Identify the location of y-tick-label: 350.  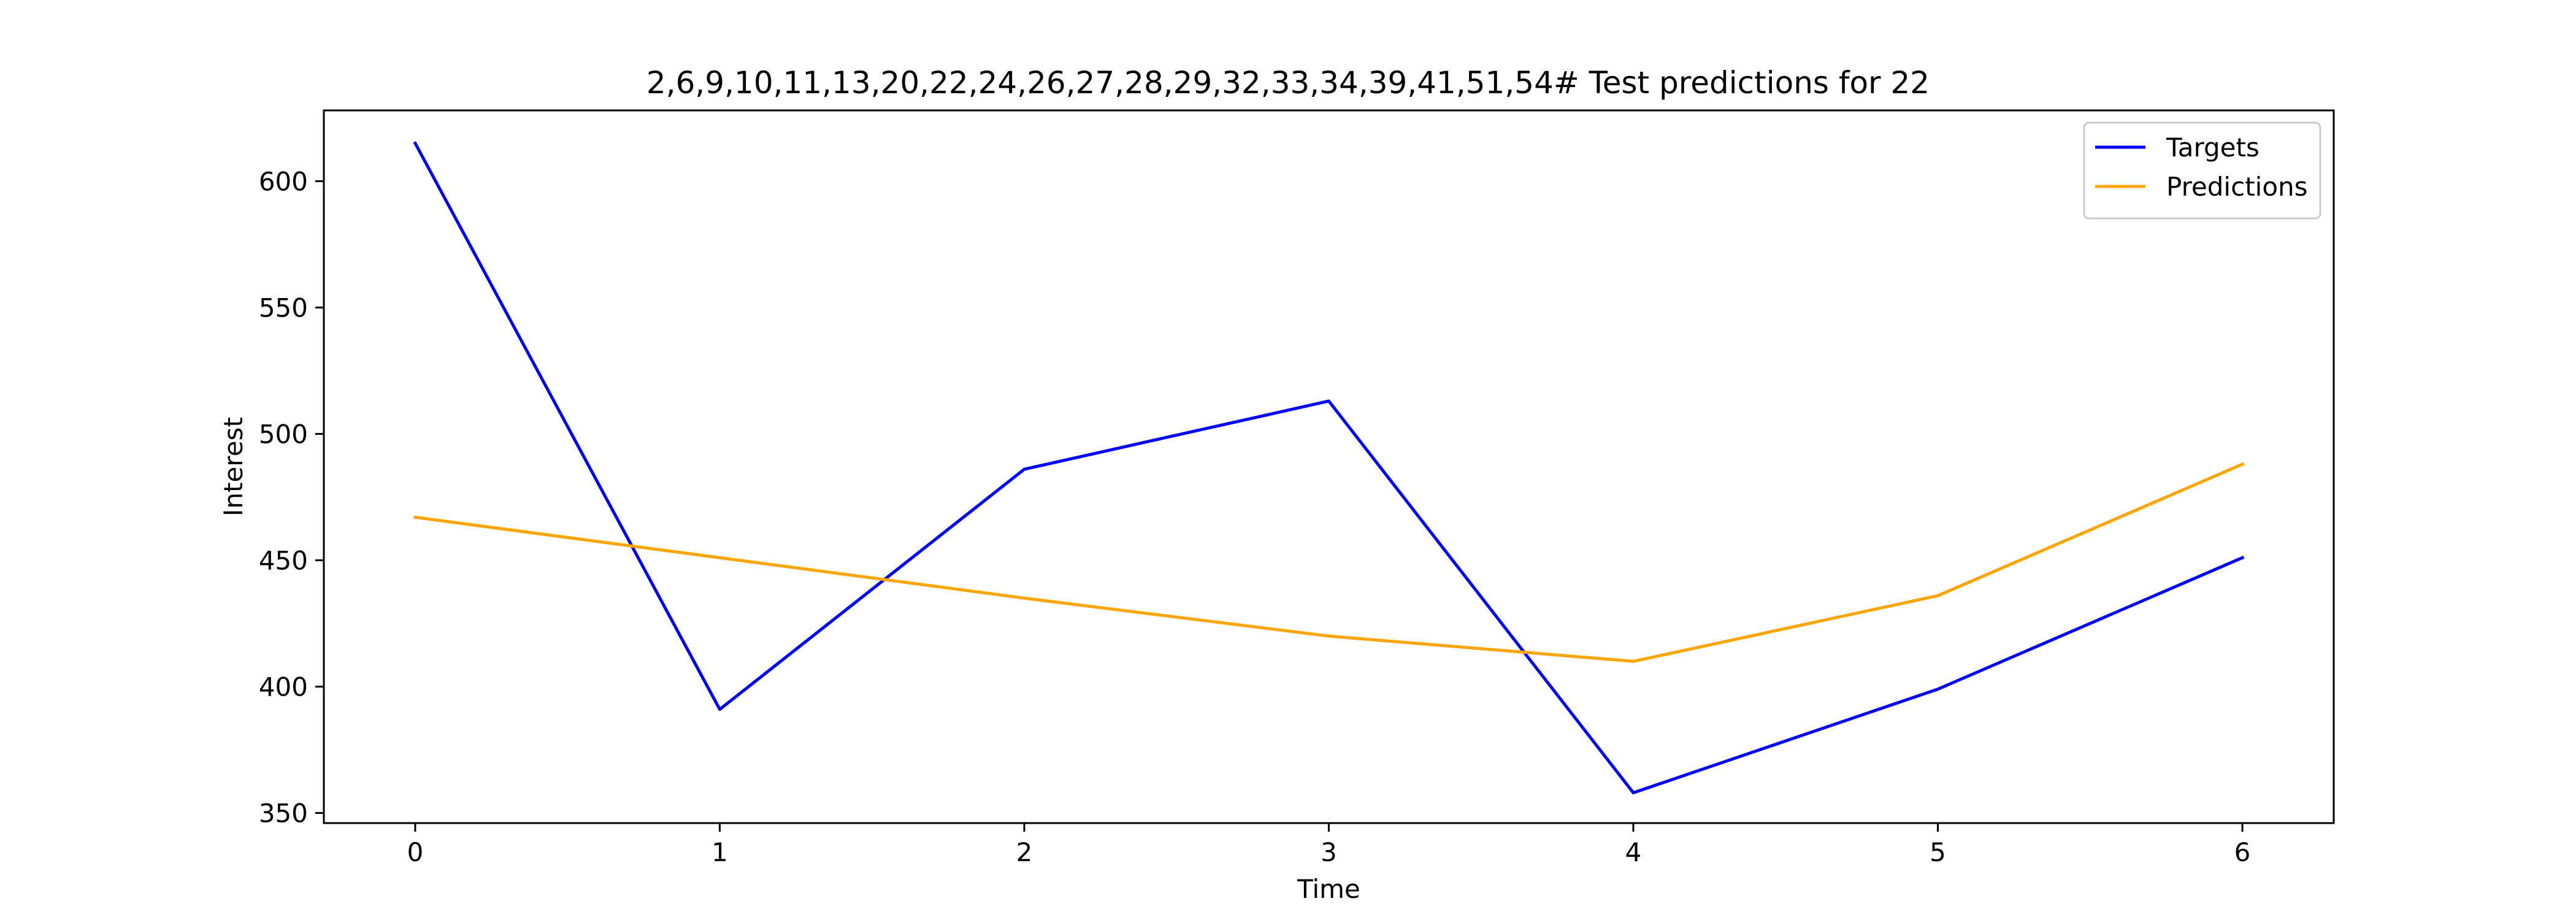
(283, 814).